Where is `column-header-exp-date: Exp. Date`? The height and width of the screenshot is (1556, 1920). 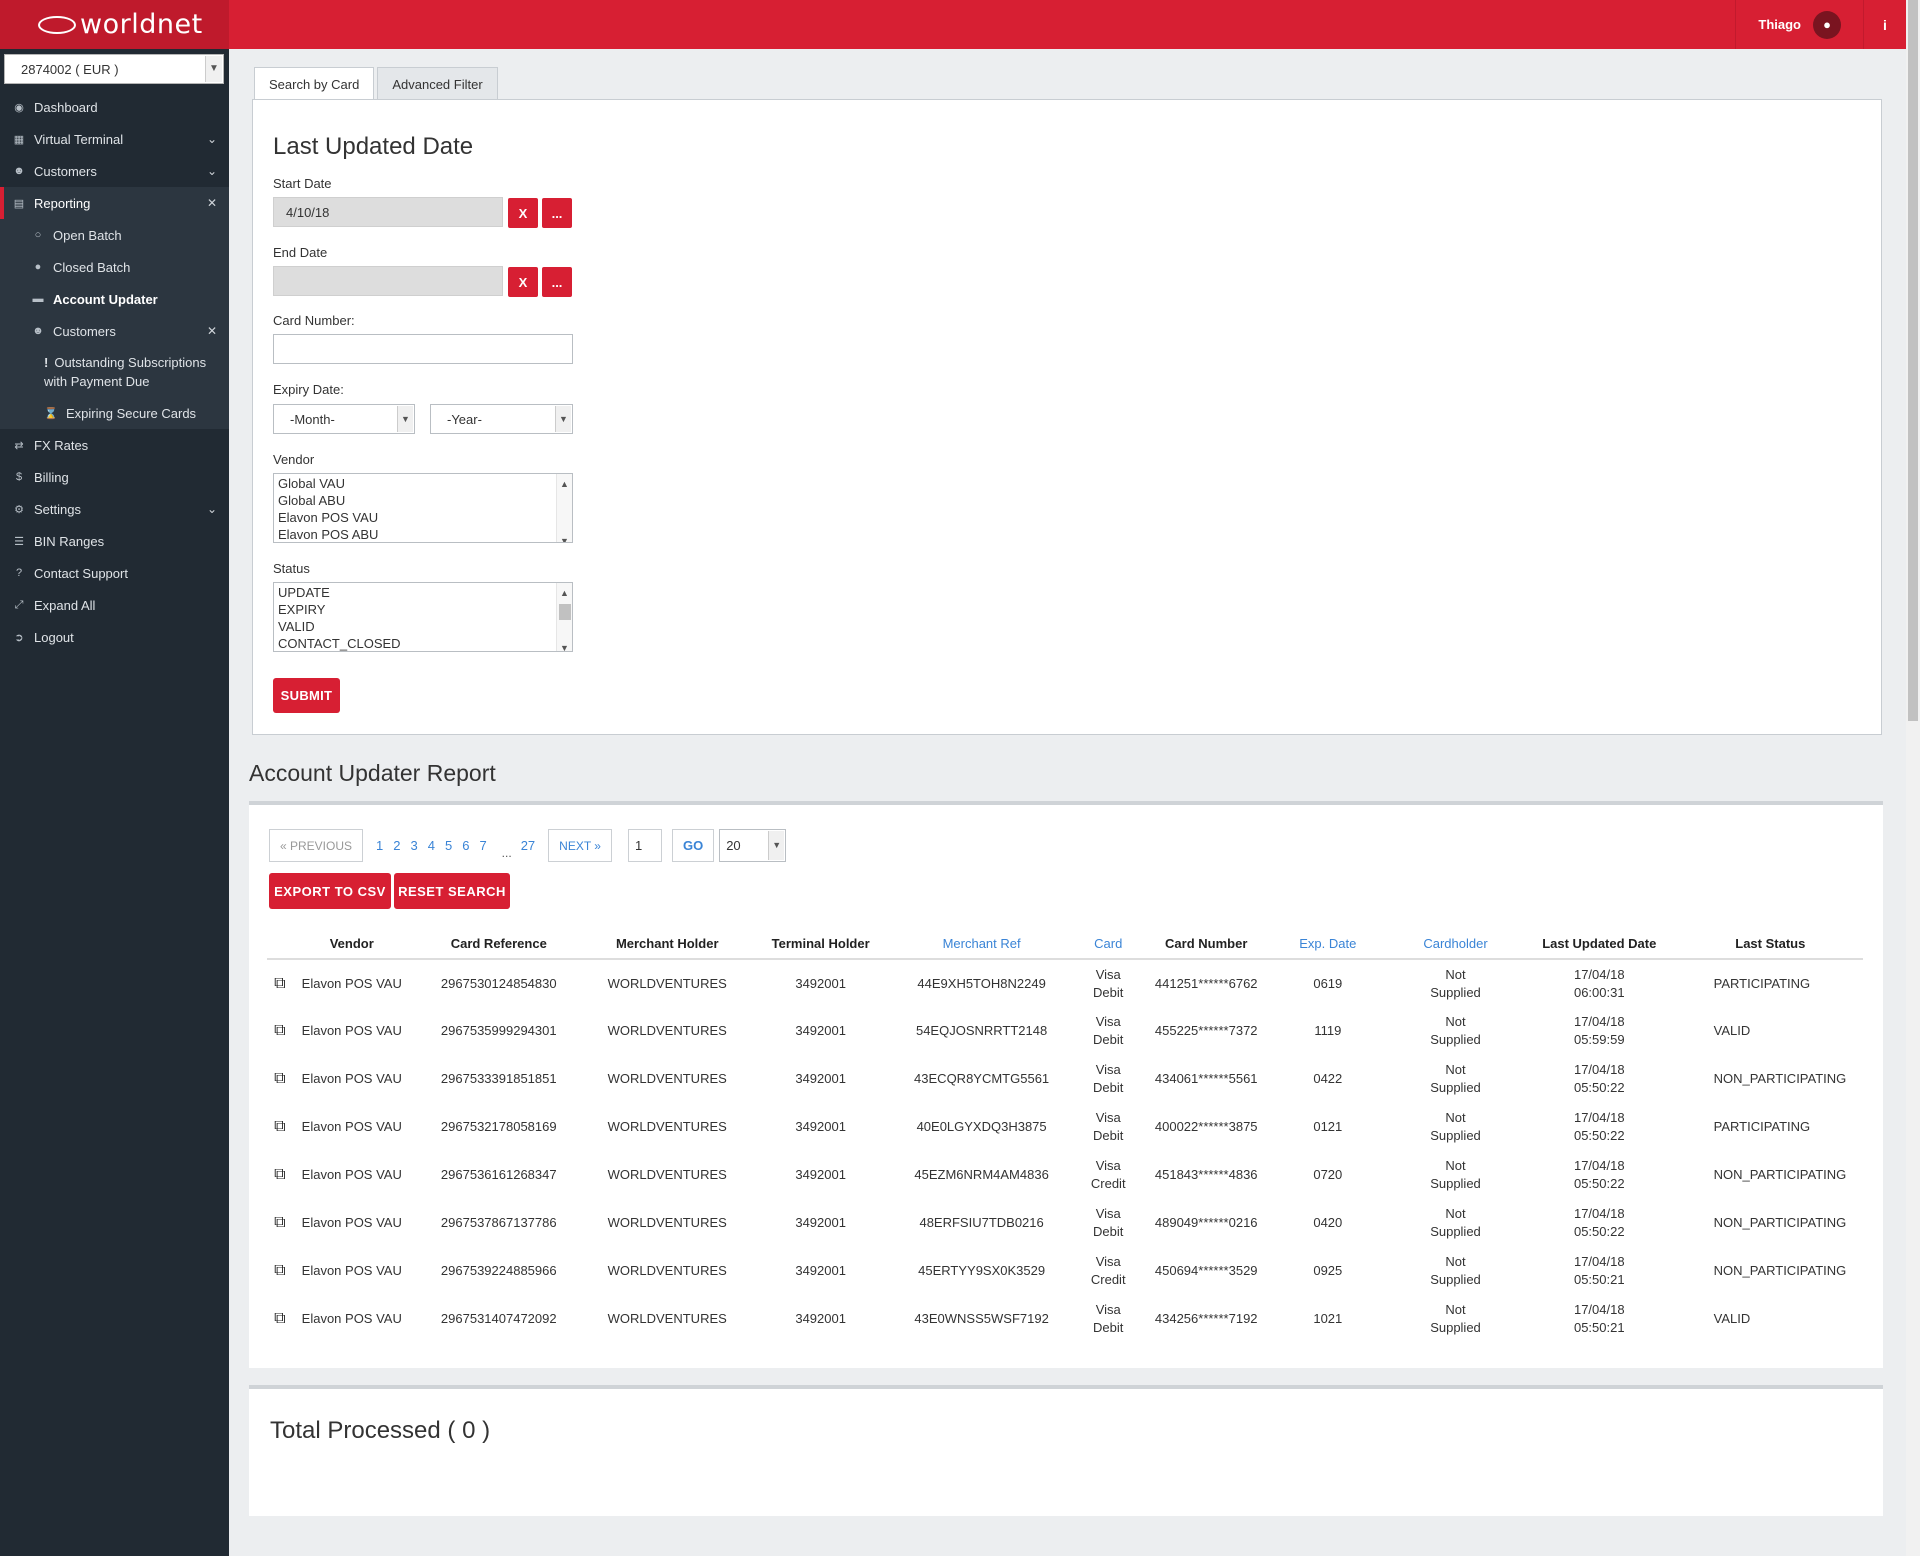 column-header-exp-date: Exp. Date is located at coordinates (1328, 944).